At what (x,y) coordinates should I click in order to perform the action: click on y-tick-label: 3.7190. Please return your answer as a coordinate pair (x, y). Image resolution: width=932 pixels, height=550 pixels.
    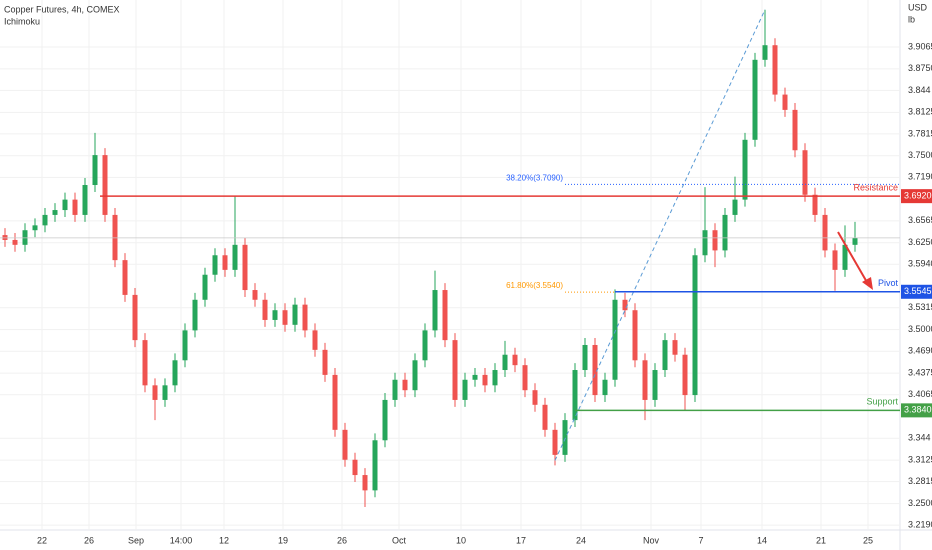
    Looking at the image, I should click on (920, 177).